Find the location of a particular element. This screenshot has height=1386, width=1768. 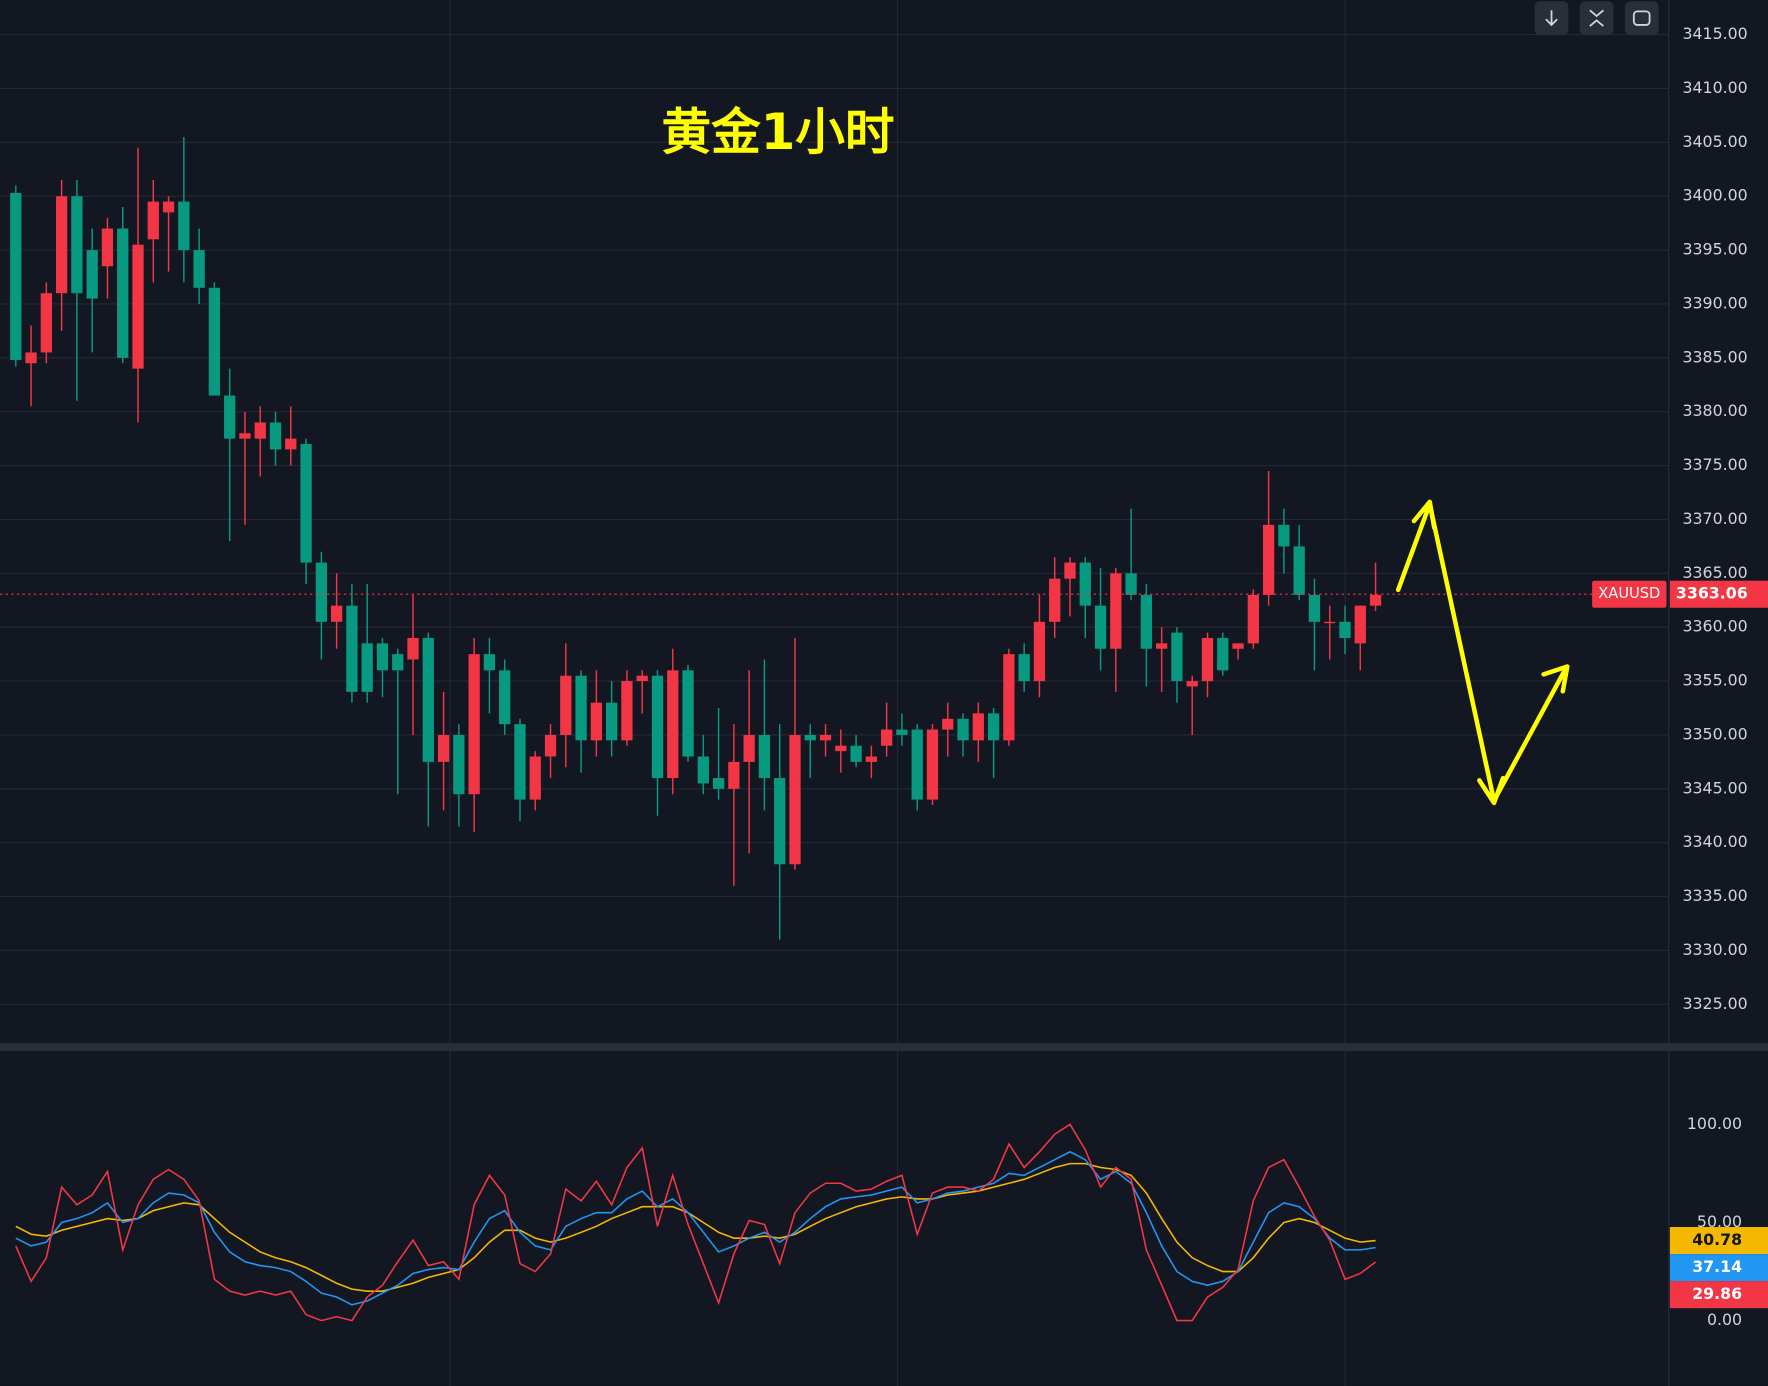

y-tick-label: 3385.00 is located at coordinates (1715, 356).